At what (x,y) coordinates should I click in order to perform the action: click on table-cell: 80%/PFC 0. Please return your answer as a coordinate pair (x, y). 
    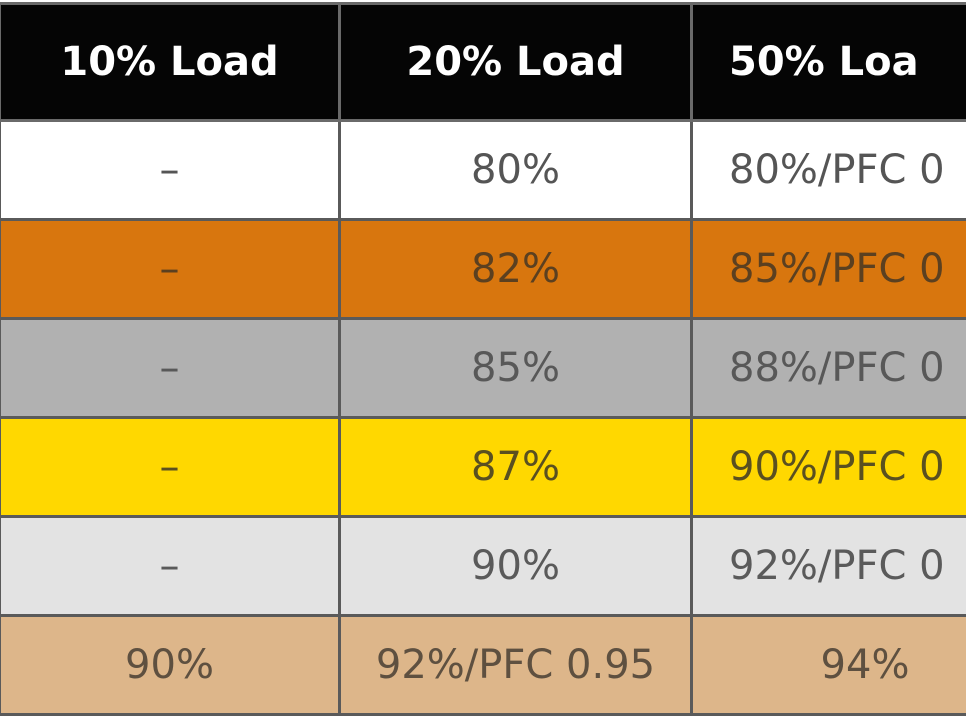
    Looking at the image, I should click on (828, 170).